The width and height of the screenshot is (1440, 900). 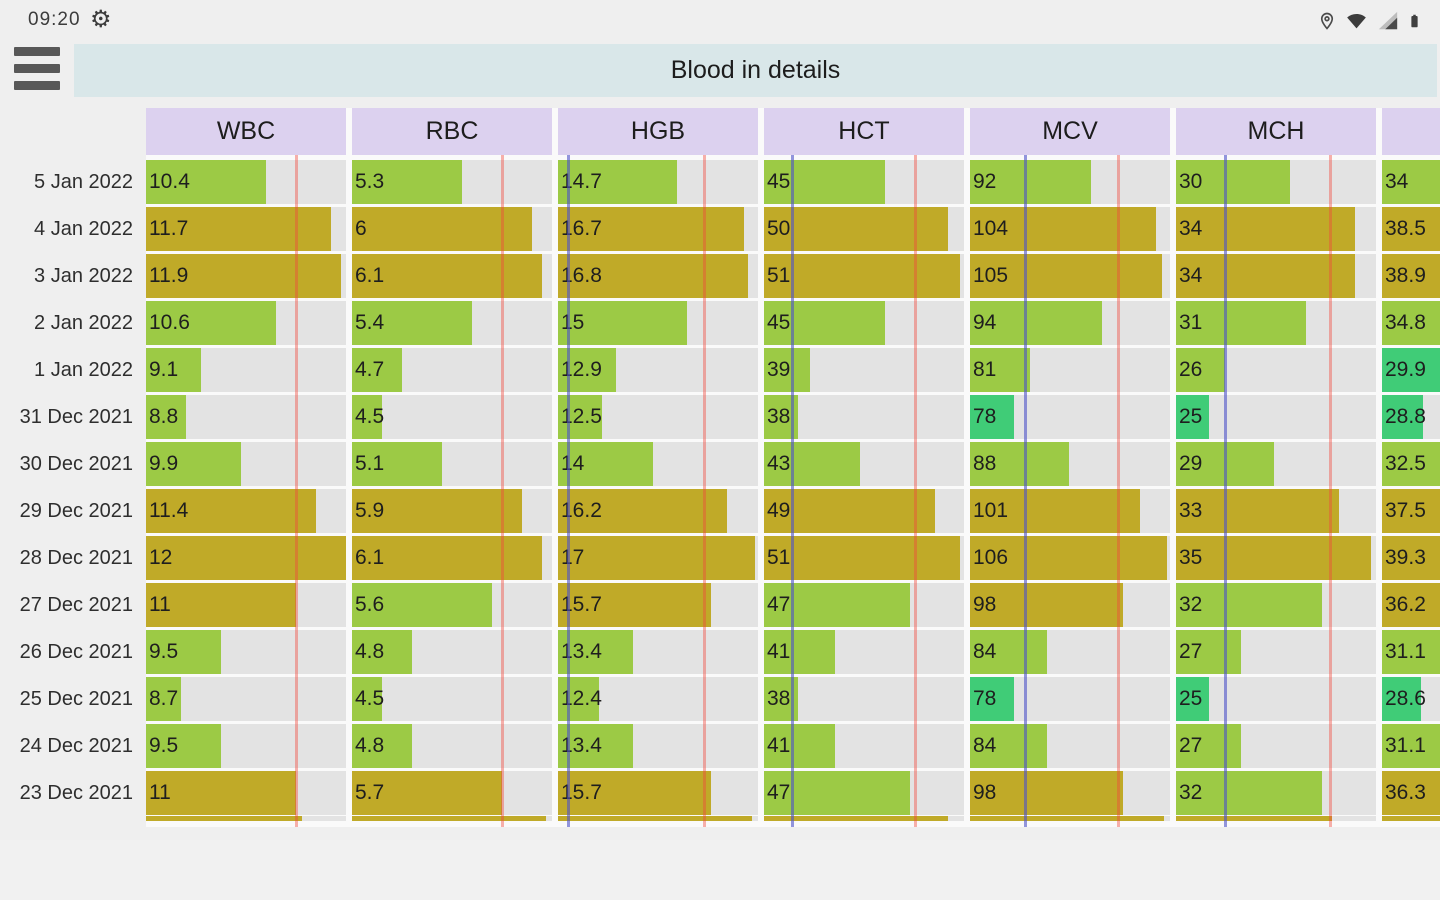 I want to click on settings-icon: ⚙, so click(x=101, y=19).